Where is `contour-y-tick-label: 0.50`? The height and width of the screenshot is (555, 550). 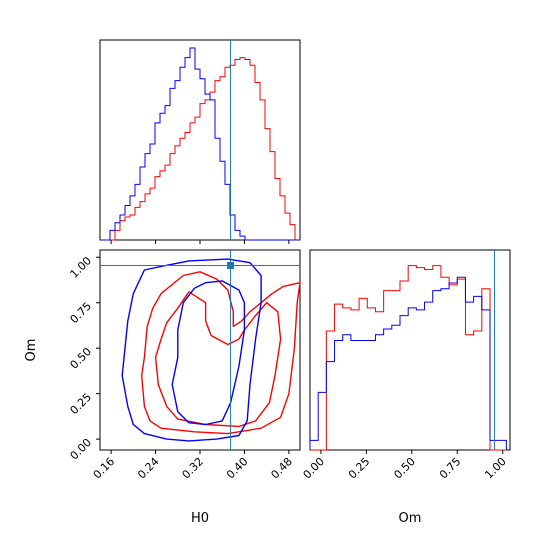 contour-y-tick-label: 0.50 is located at coordinates (81, 358).